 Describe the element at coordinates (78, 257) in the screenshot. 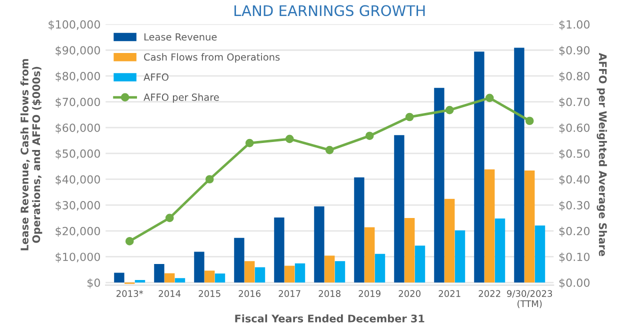

I see `y-tick-label: $10,000` at that location.